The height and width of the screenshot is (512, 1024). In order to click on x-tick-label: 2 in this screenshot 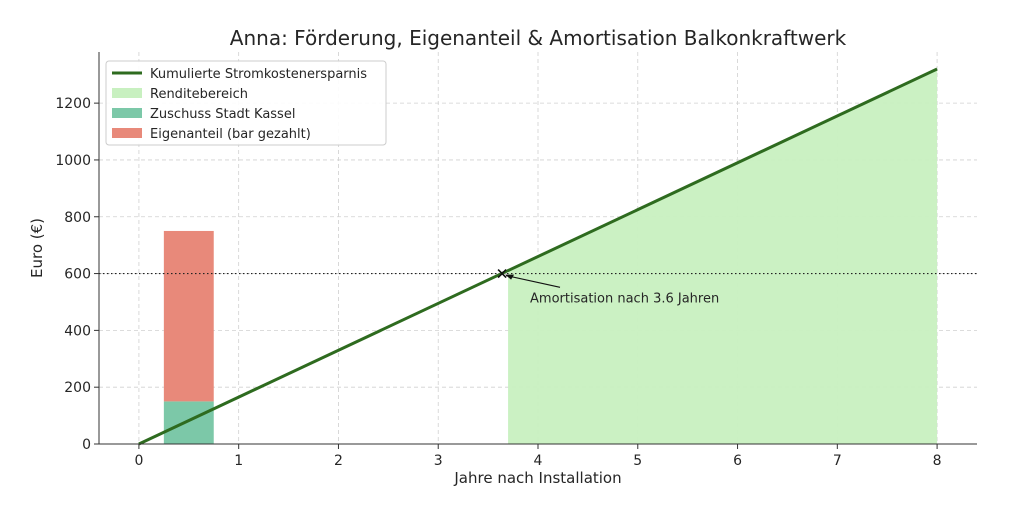, I will do `click(338, 461)`.